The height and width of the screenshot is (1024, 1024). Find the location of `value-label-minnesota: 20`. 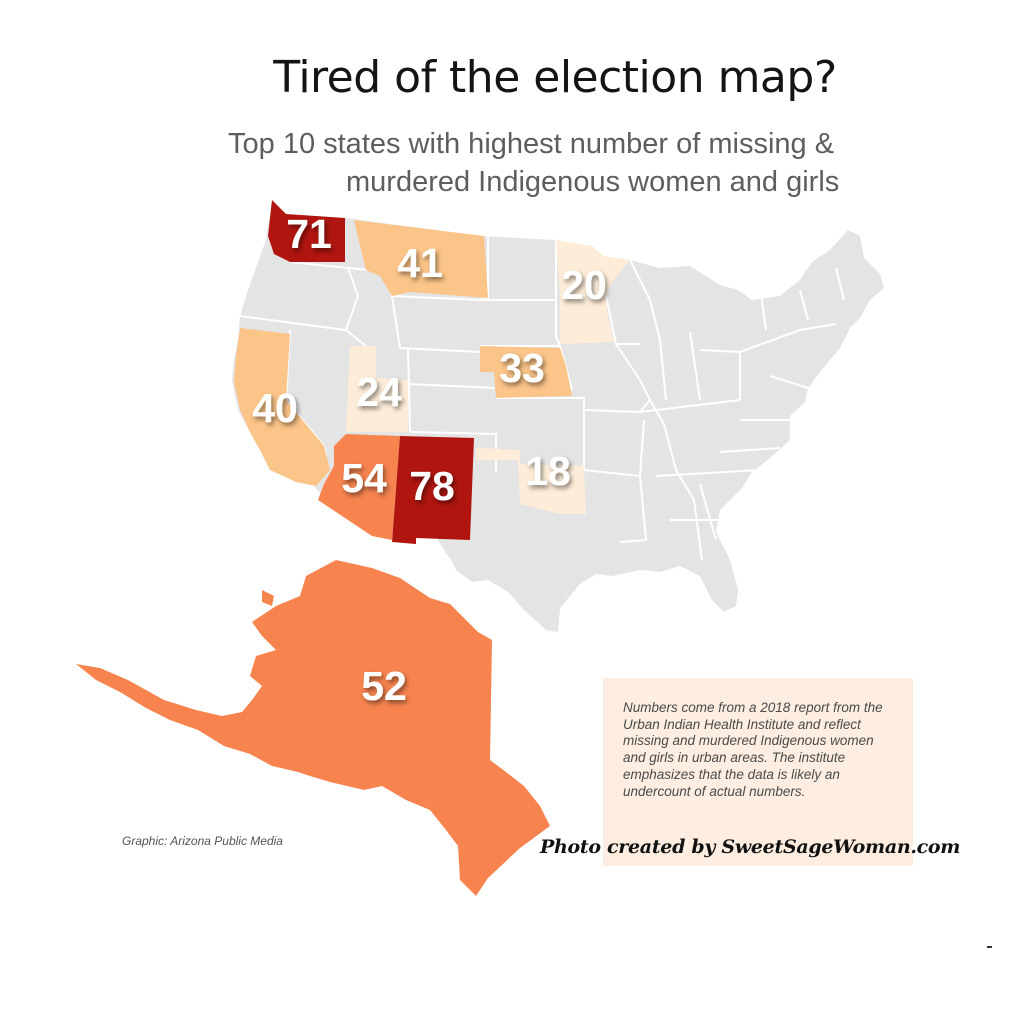

value-label-minnesota: 20 is located at coordinates (584, 285).